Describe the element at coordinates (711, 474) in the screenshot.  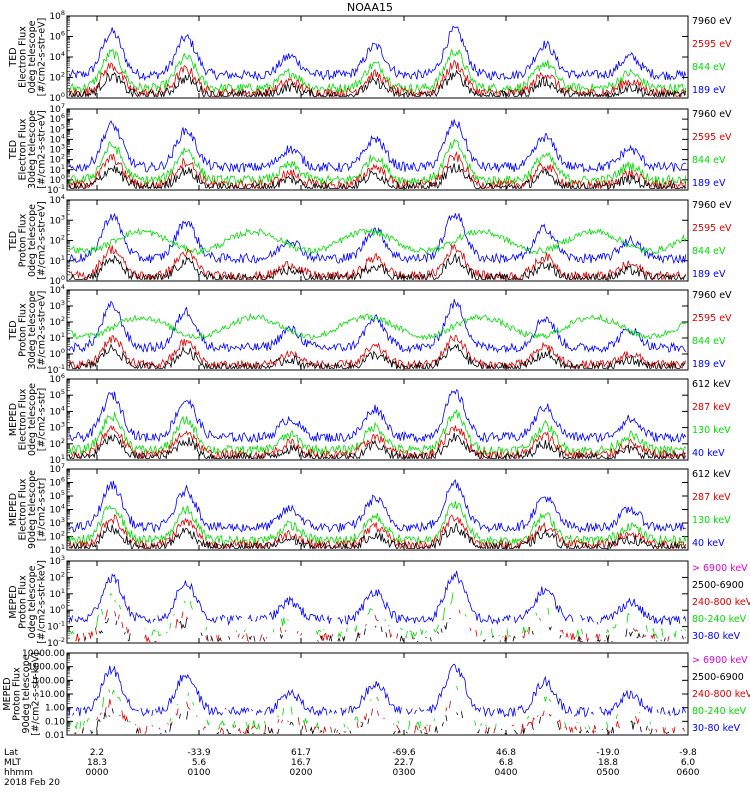
I see `legend-entry: 612 keV` at that location.